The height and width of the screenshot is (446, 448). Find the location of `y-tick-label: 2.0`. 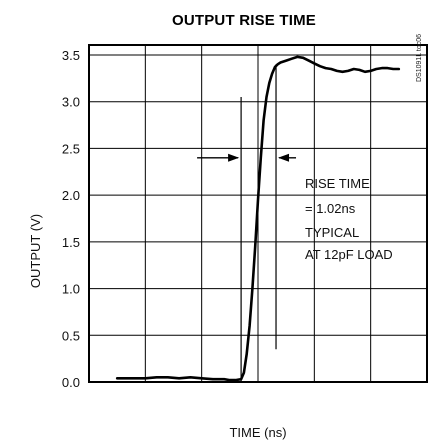

y-tick-label: 2.0 is located at coordinates (71, 195).